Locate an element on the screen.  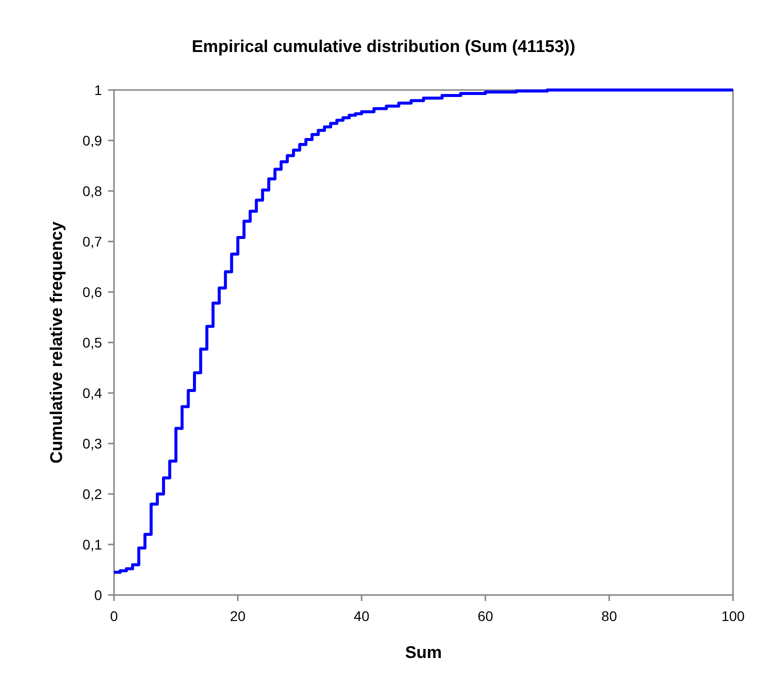
y-tick-label: 0,4 is located at coordinates (92, 392).